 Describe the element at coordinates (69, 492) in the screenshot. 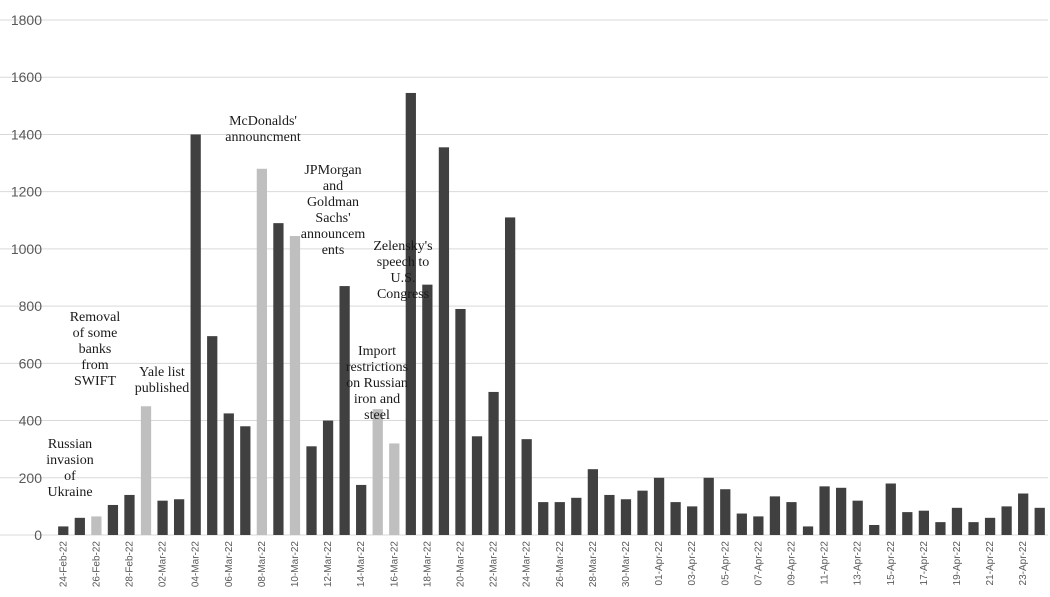

I see `annotation-line: Ukraine` at that location.